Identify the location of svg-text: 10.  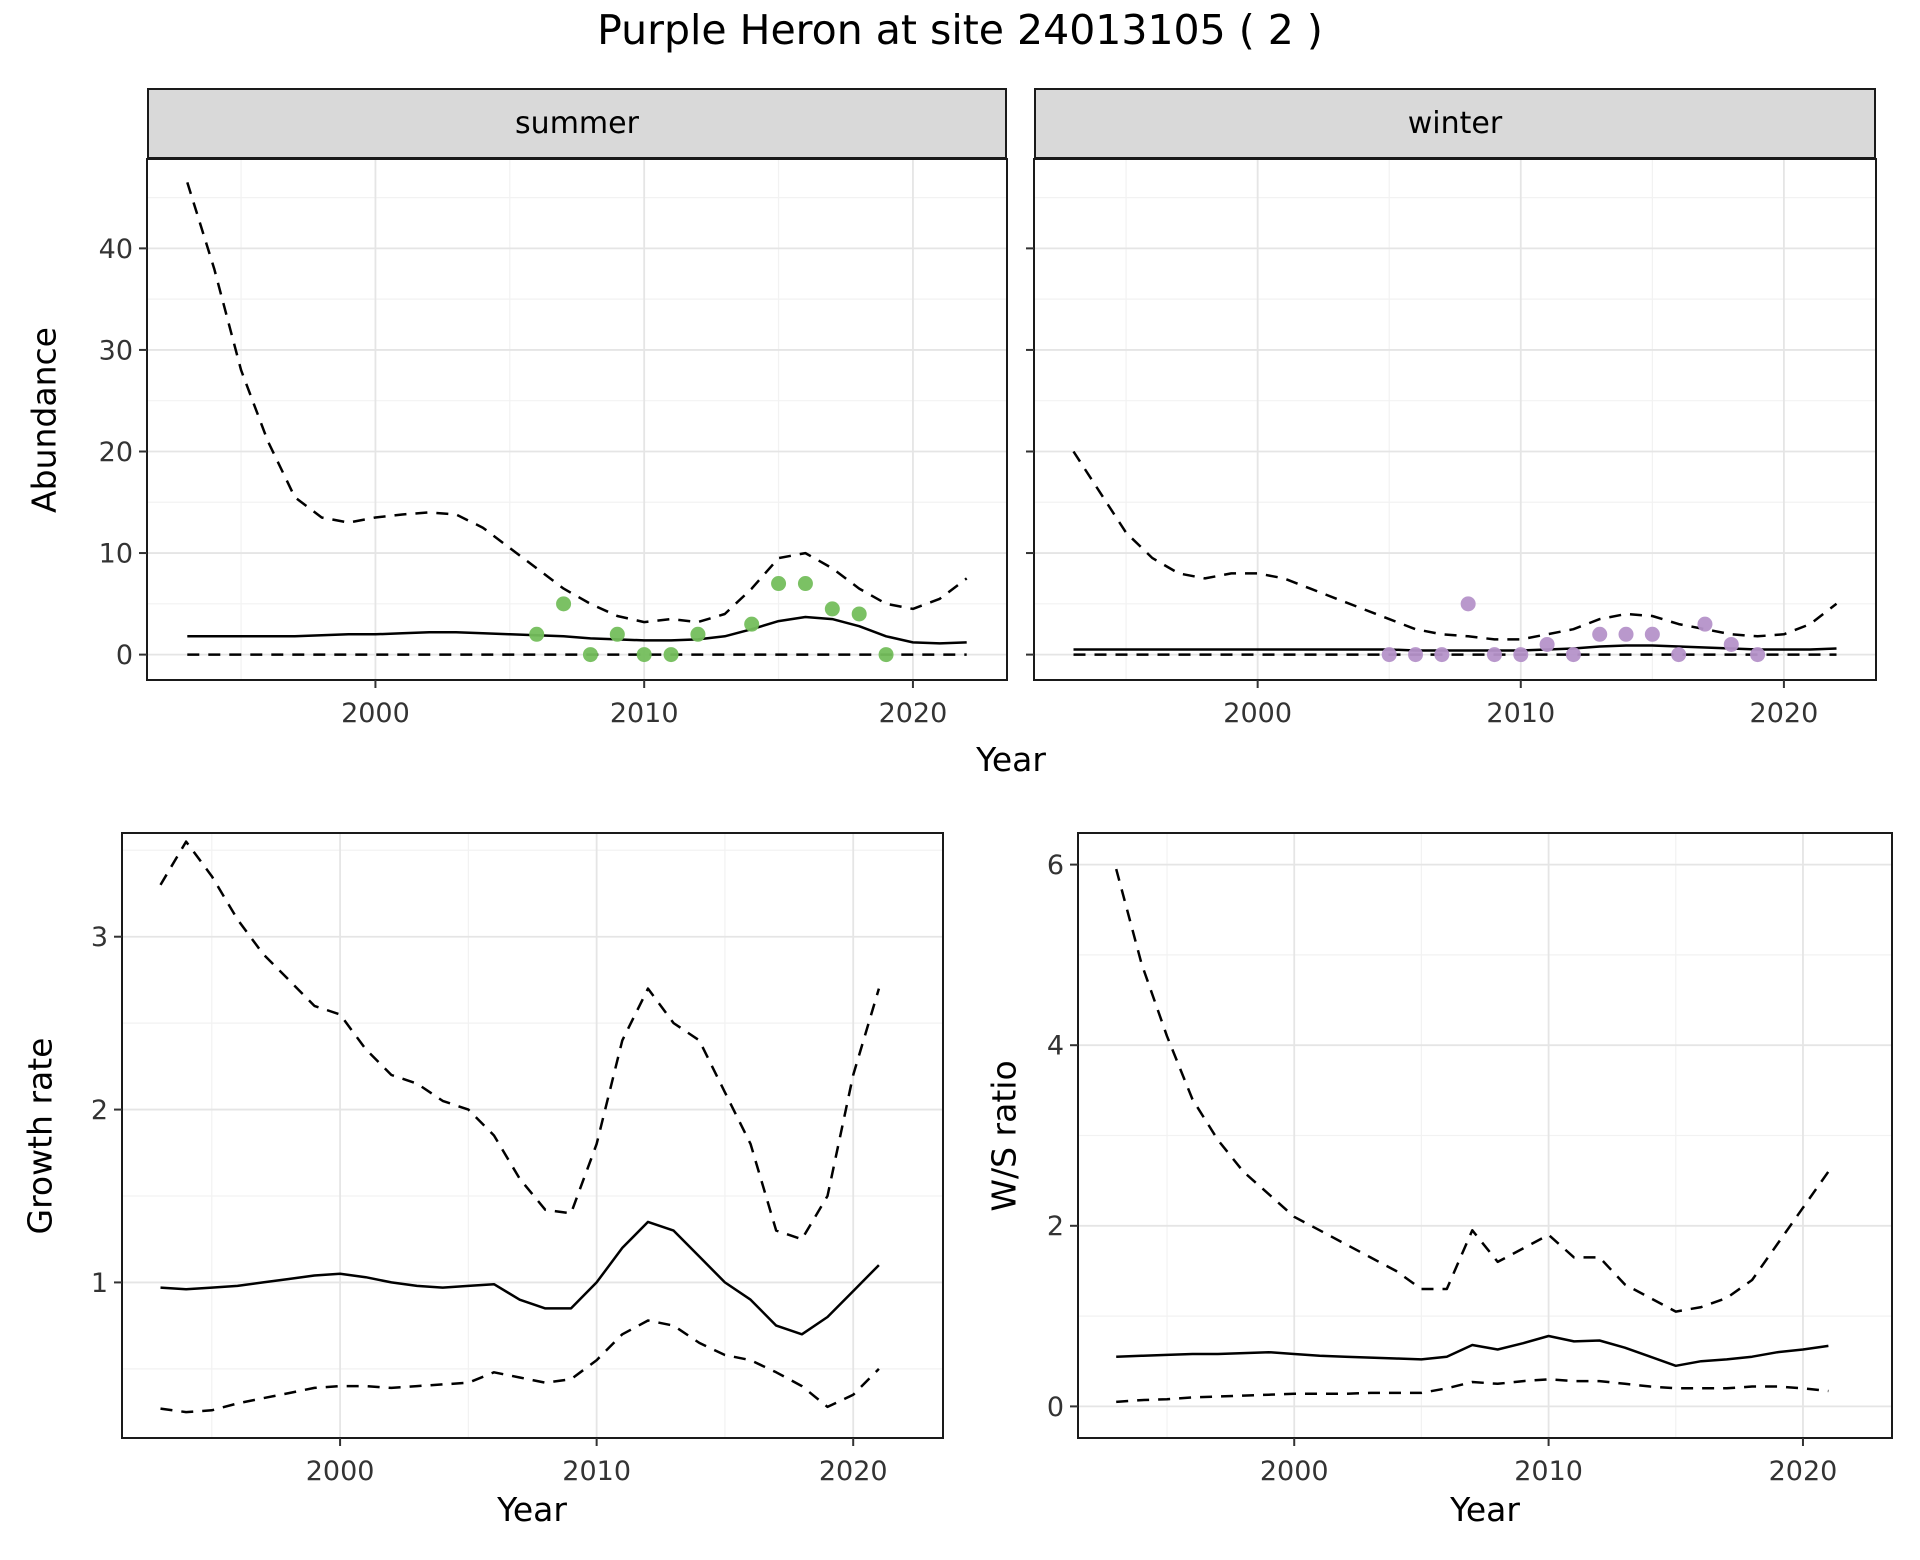
(116, 554).